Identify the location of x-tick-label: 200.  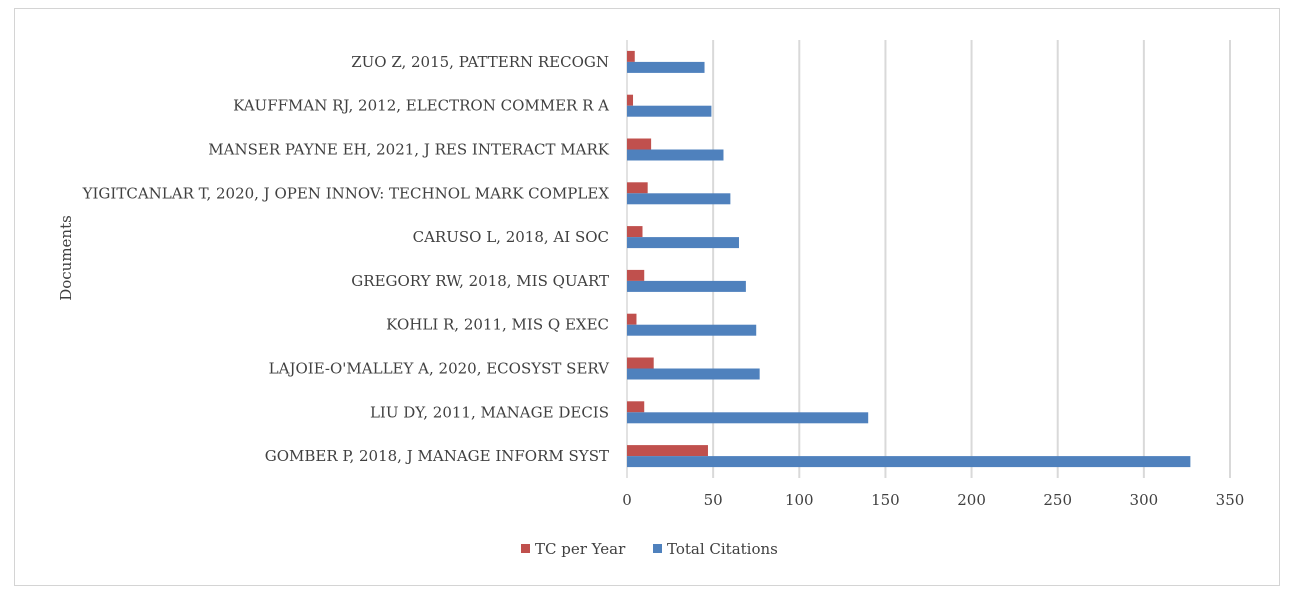
(971, 500).